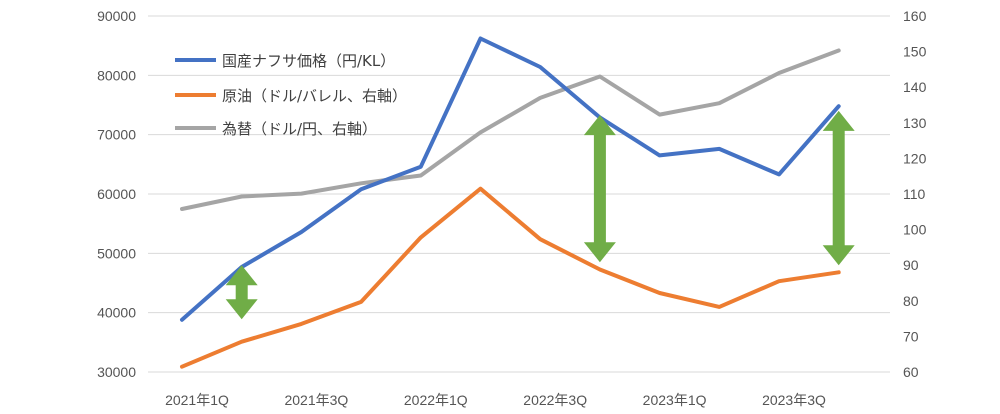 This screenshot has width=1000, height=414. I want to click on legend: 国産ナフサ価格（円/KL） 原油（ドル/バレル、右軸） 為替（ドル/円、右軸）, so click(291, 95).